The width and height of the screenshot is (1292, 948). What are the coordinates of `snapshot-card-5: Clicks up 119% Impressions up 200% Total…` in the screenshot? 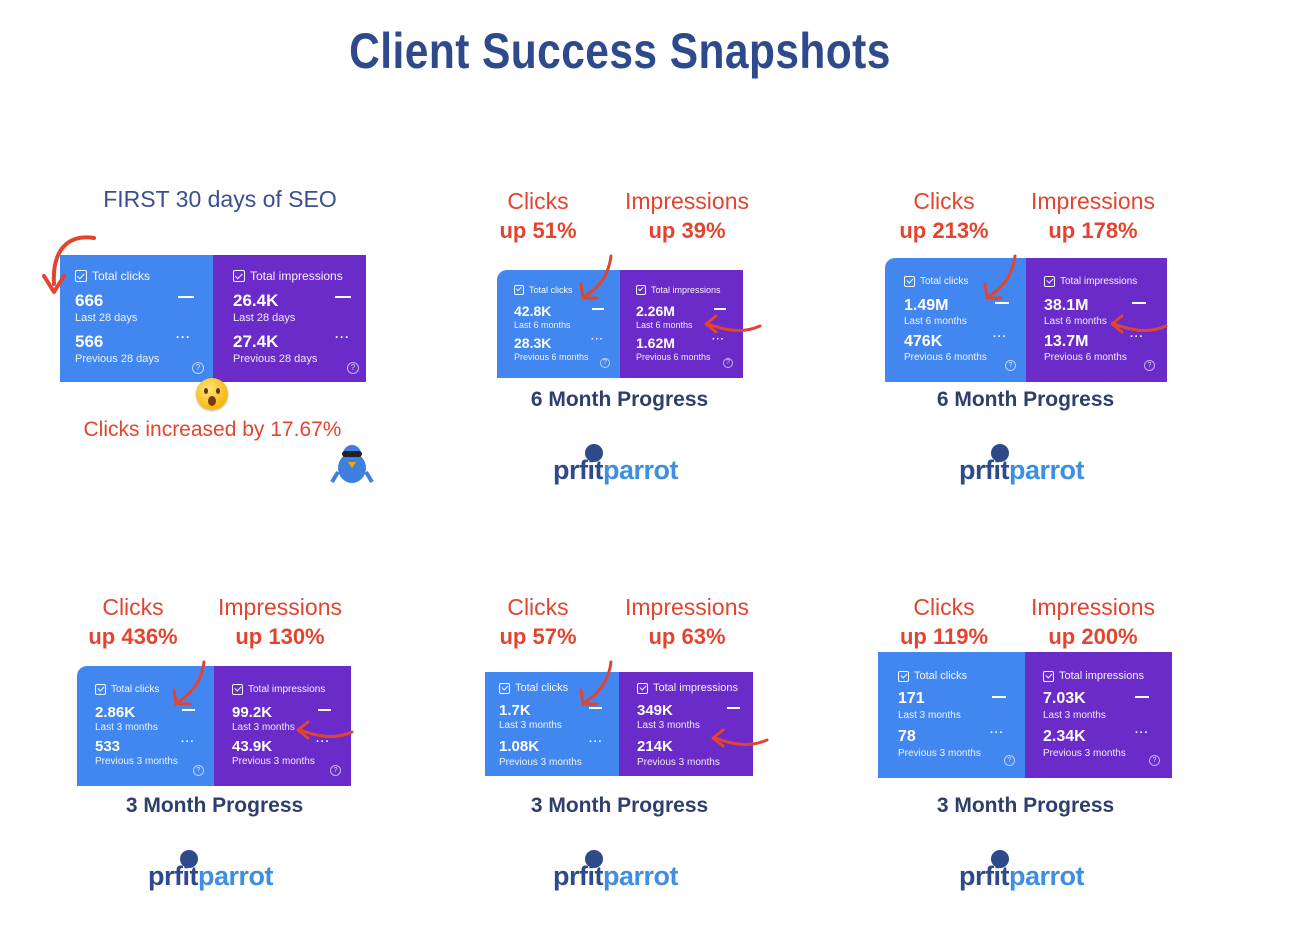 It's located at (1033, 768).